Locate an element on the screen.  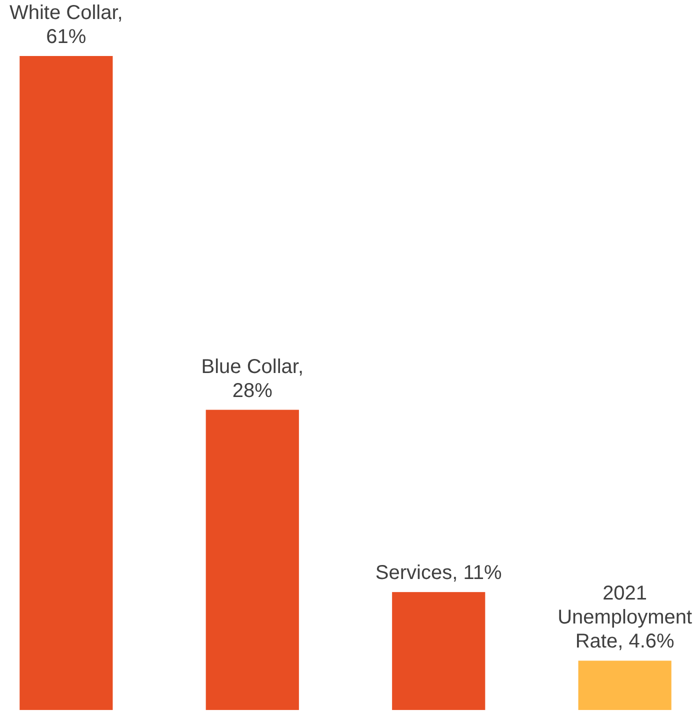
data-label: 2021 Unemployment Rate, 4.6% is located at coordinates (625, 617).